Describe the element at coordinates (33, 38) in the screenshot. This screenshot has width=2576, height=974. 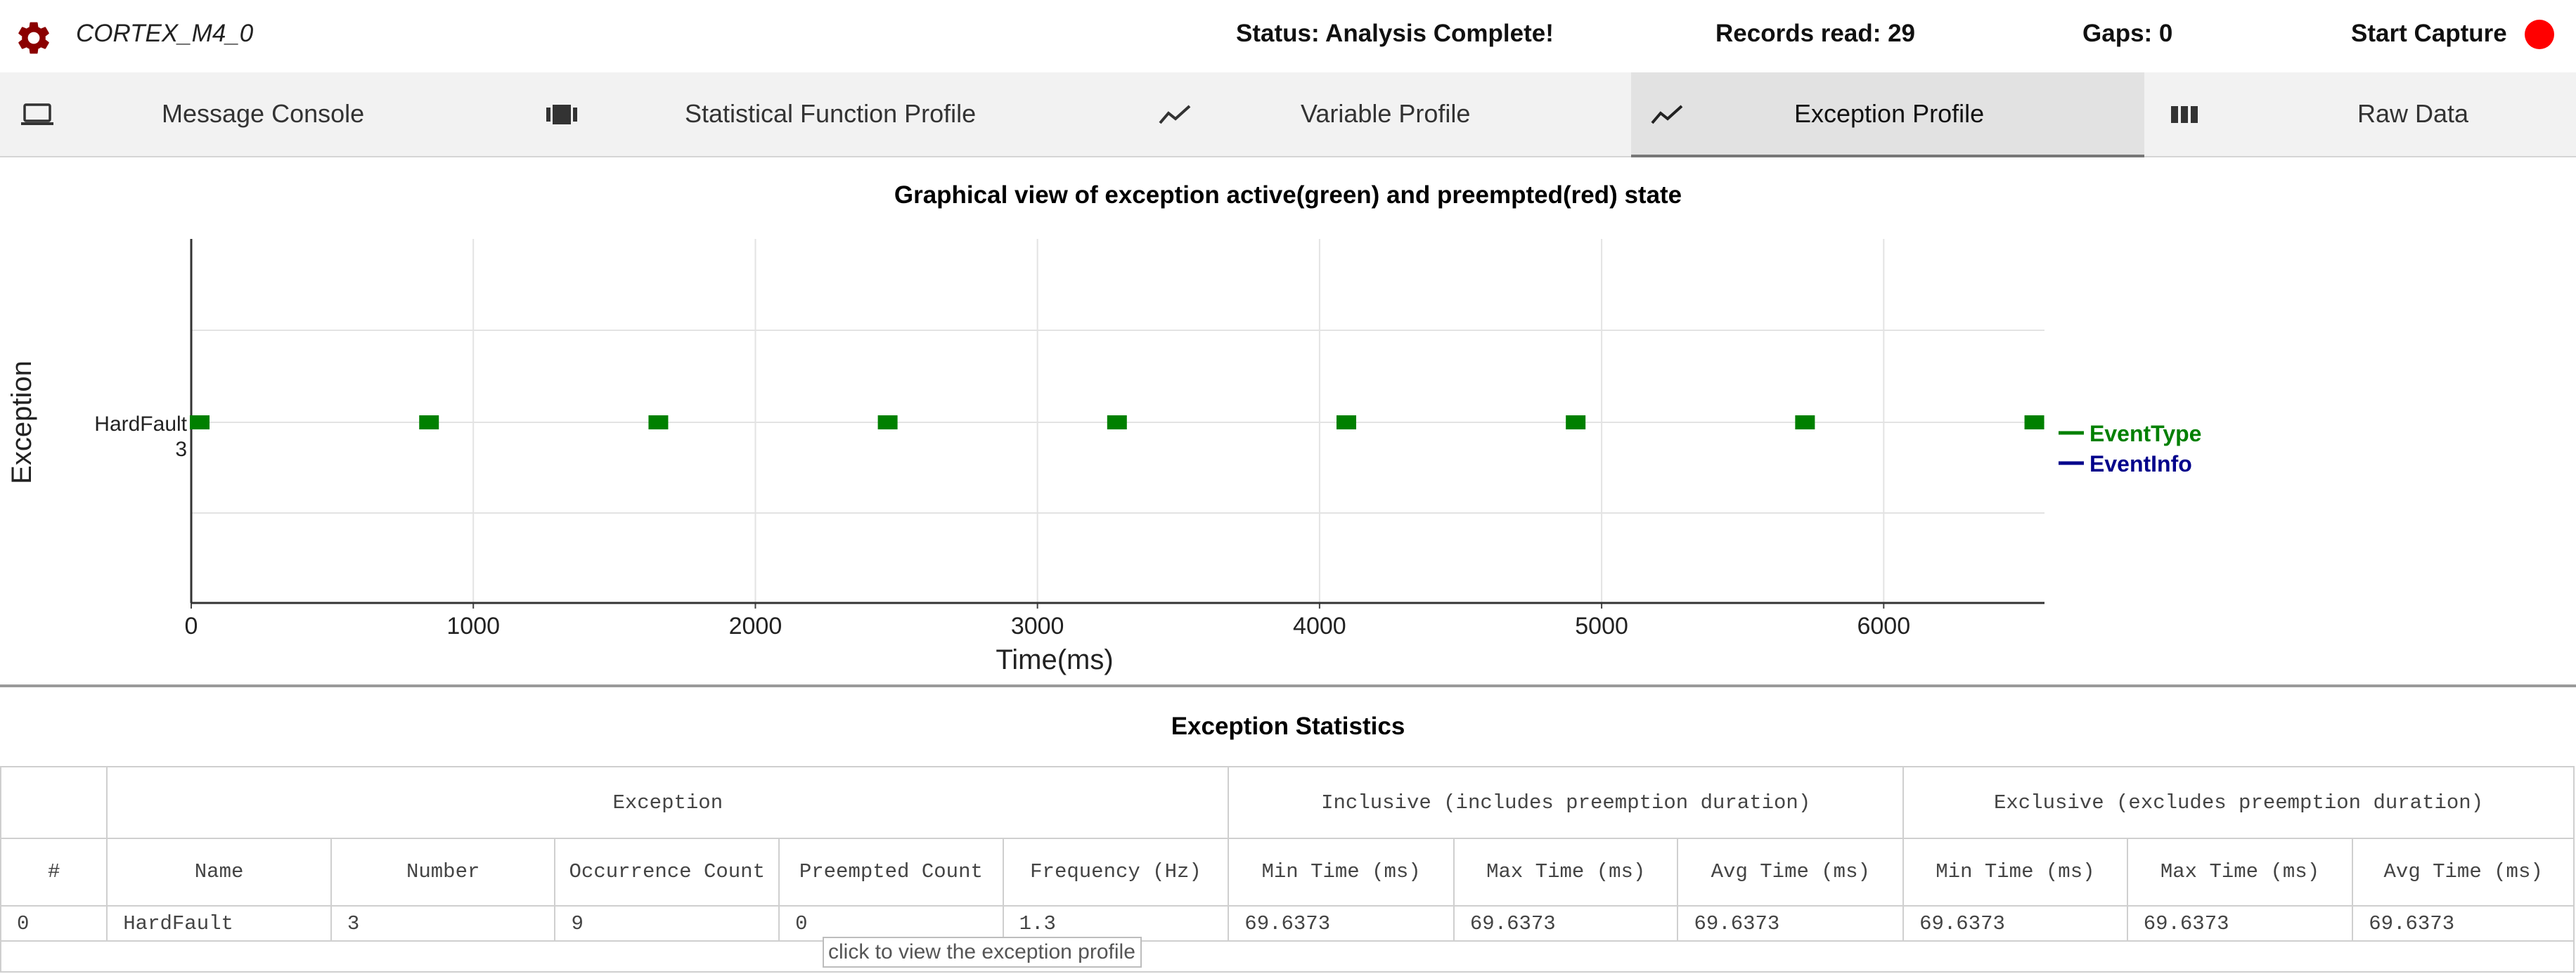
I see `gear-icon` at that location.